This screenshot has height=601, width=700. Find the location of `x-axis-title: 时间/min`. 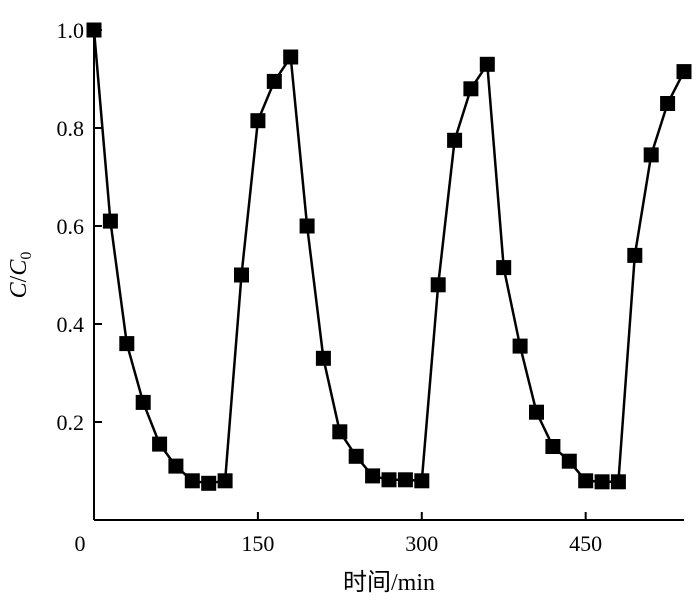

x-axis-title: 时间/min is located at coordinates (389, 582).